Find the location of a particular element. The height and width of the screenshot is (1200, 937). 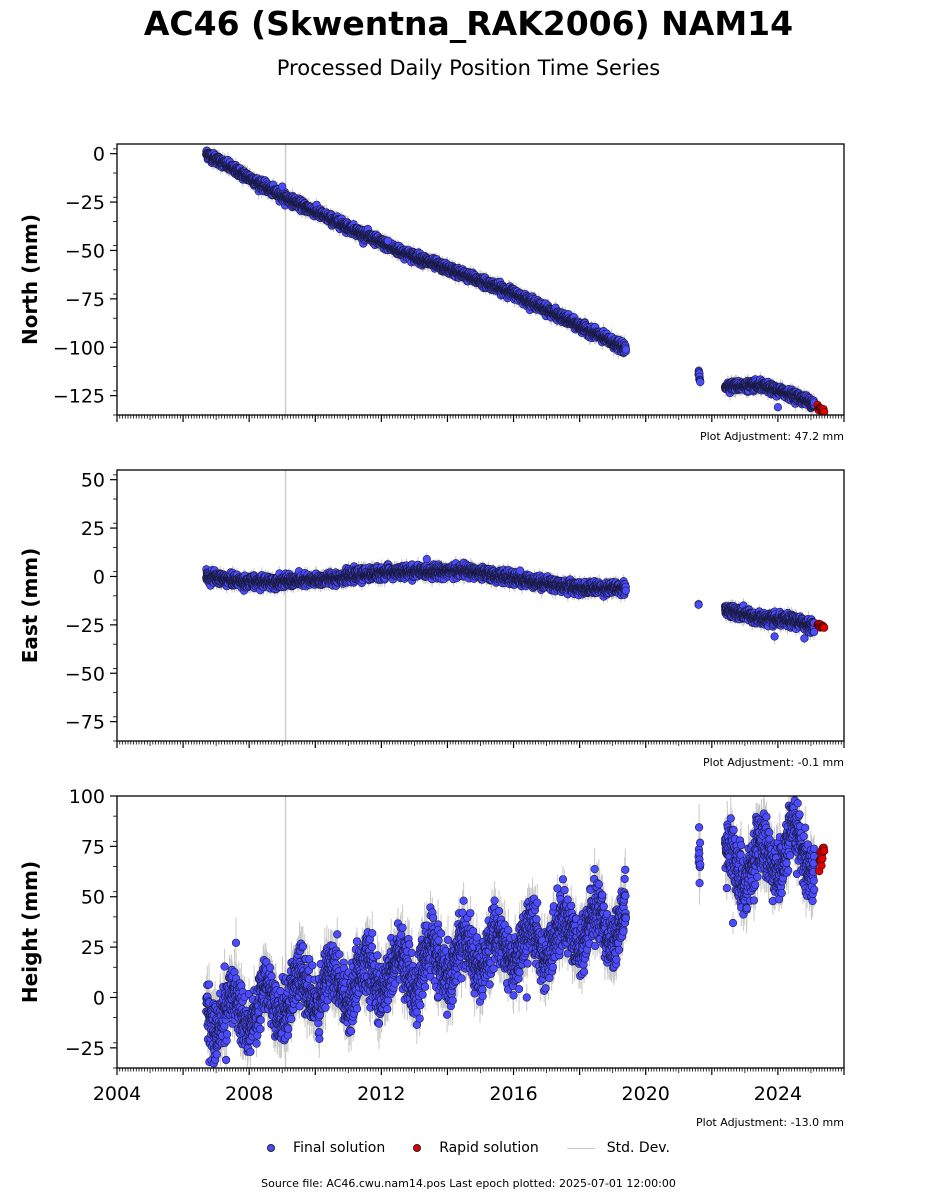

y-axis-title: North (mm) is located at coordinates (30, 279).